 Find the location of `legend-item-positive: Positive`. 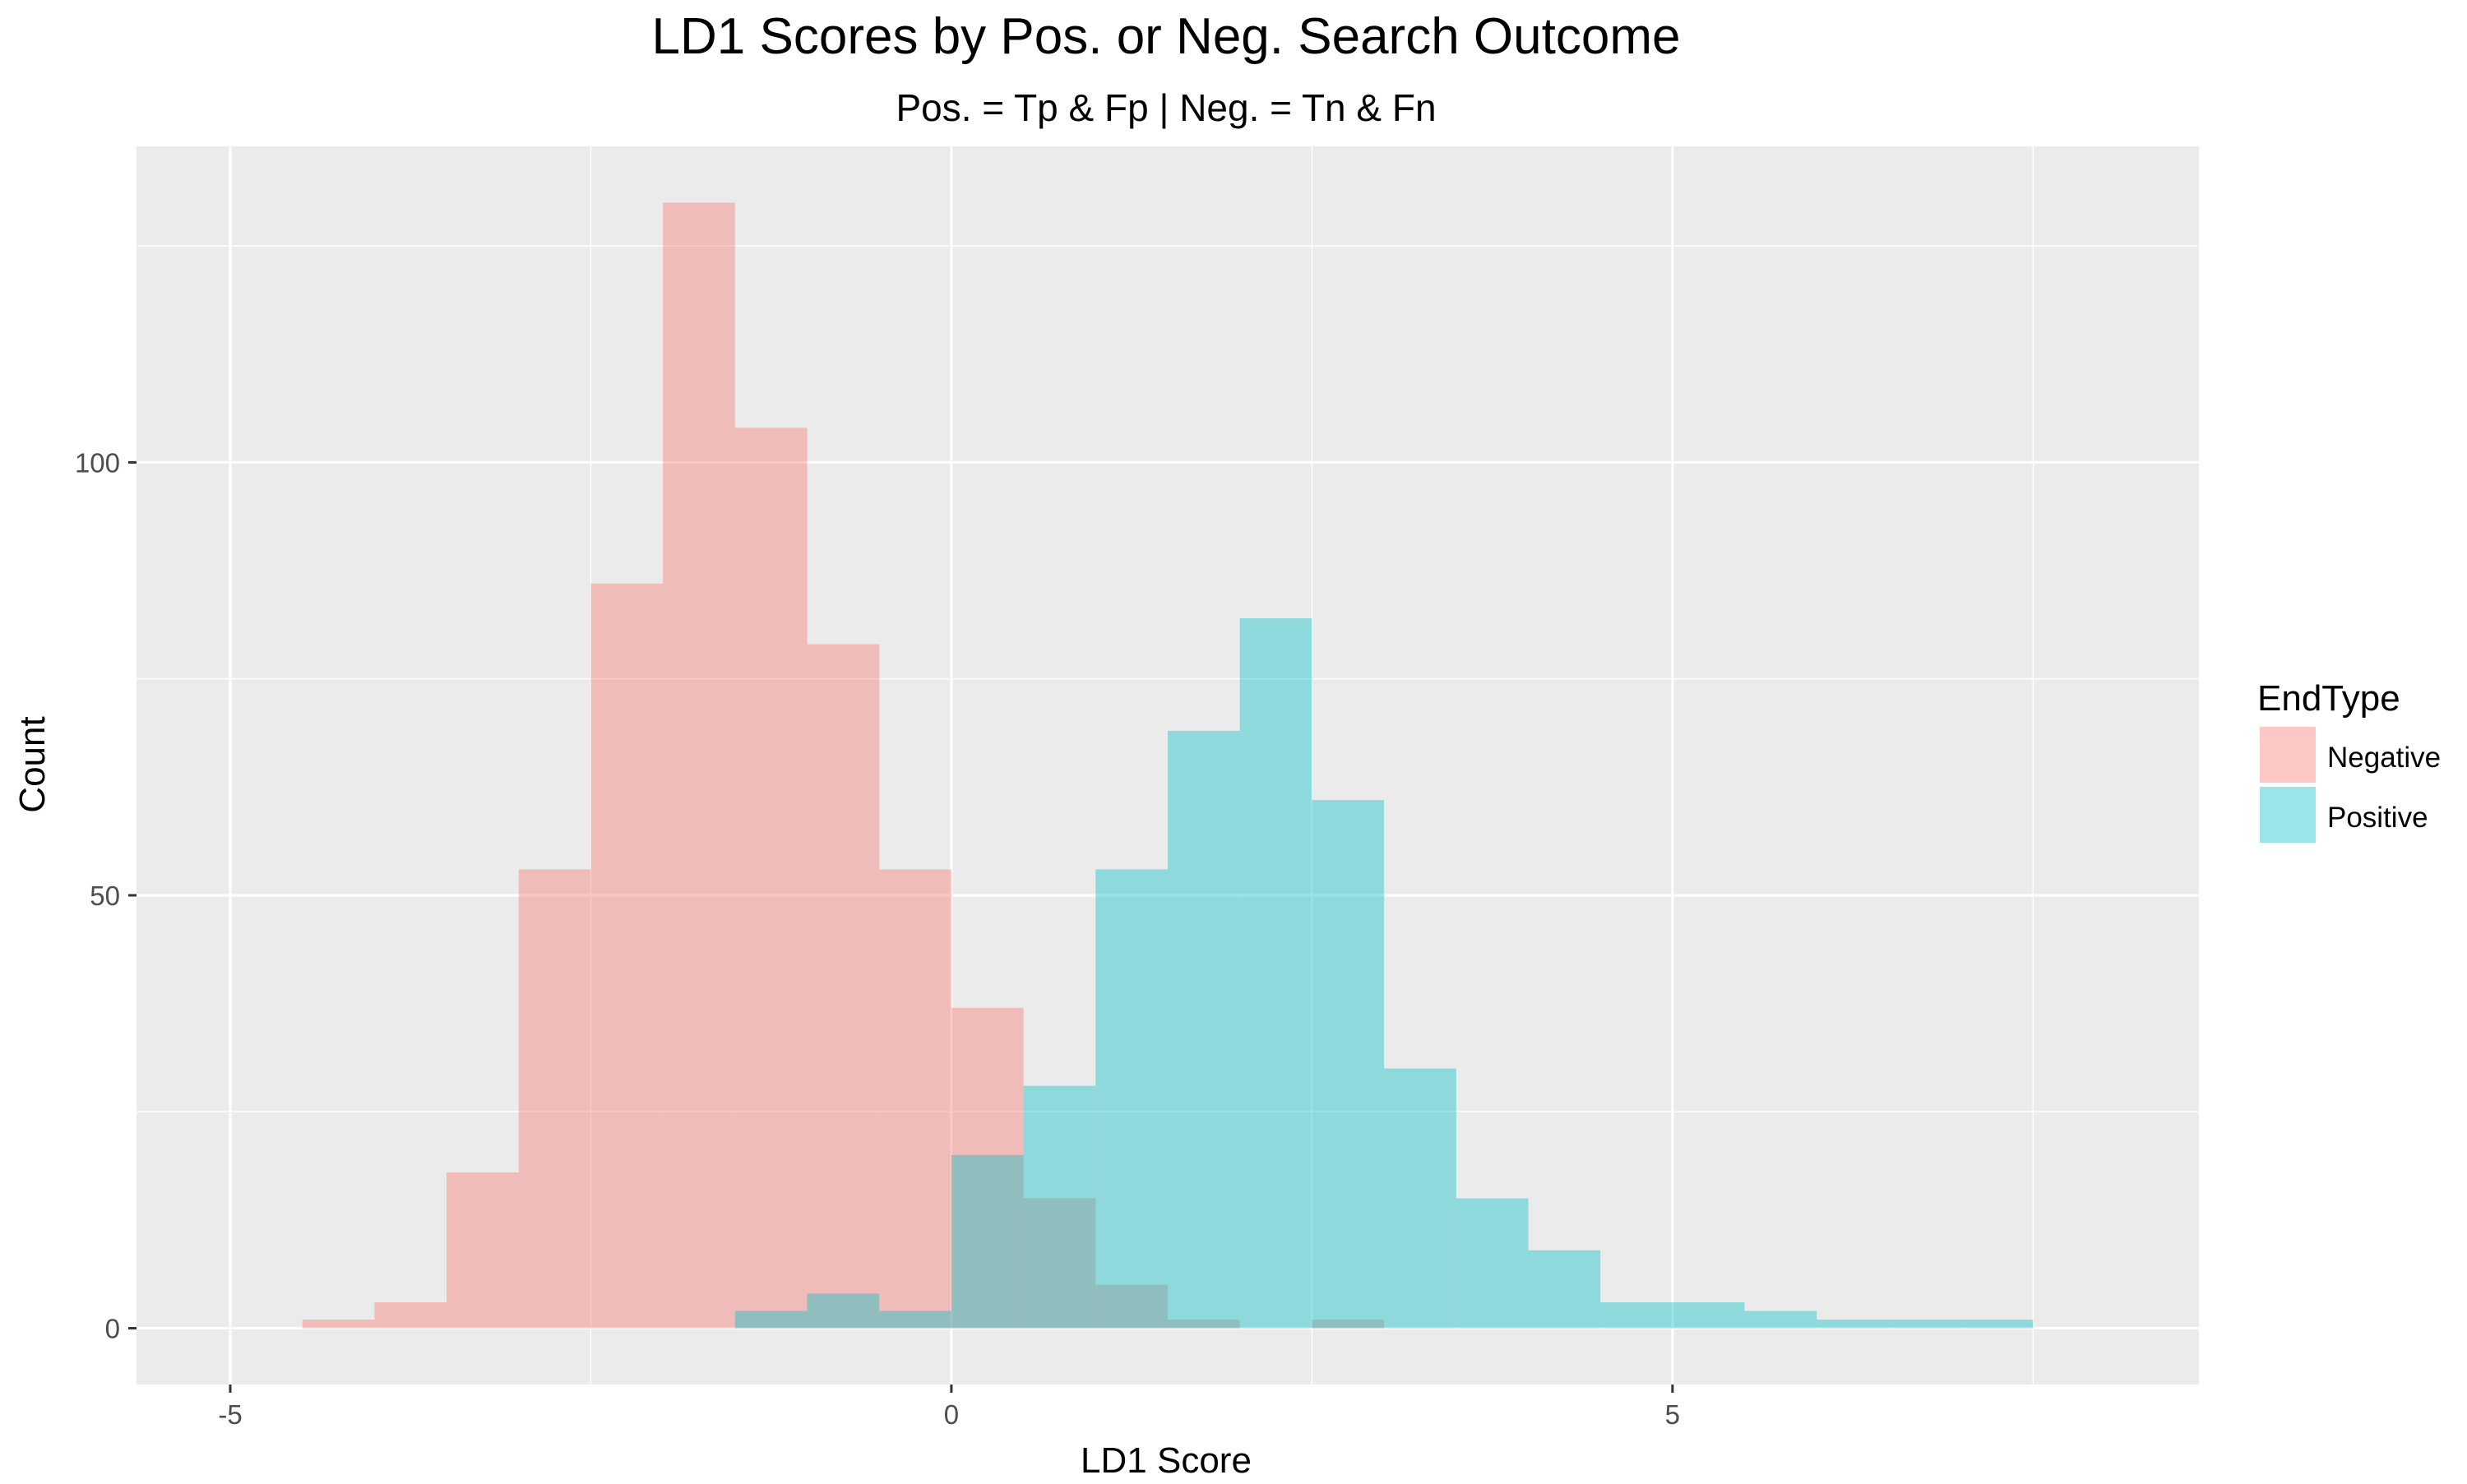

legend-item-positive: Positive is located at coordinates (2344, 815).